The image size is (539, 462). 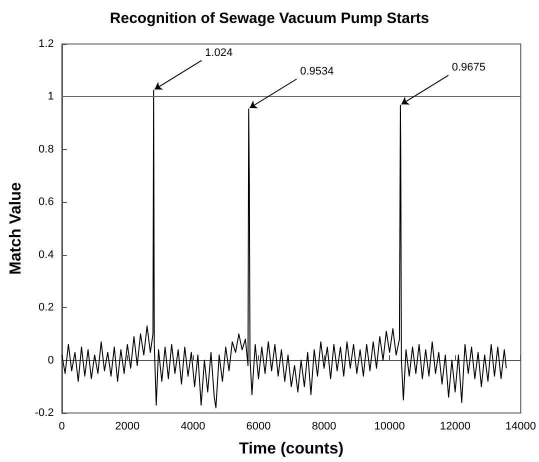 I want to click on y-tick-label: 0.2, so click(x=46, y=308).